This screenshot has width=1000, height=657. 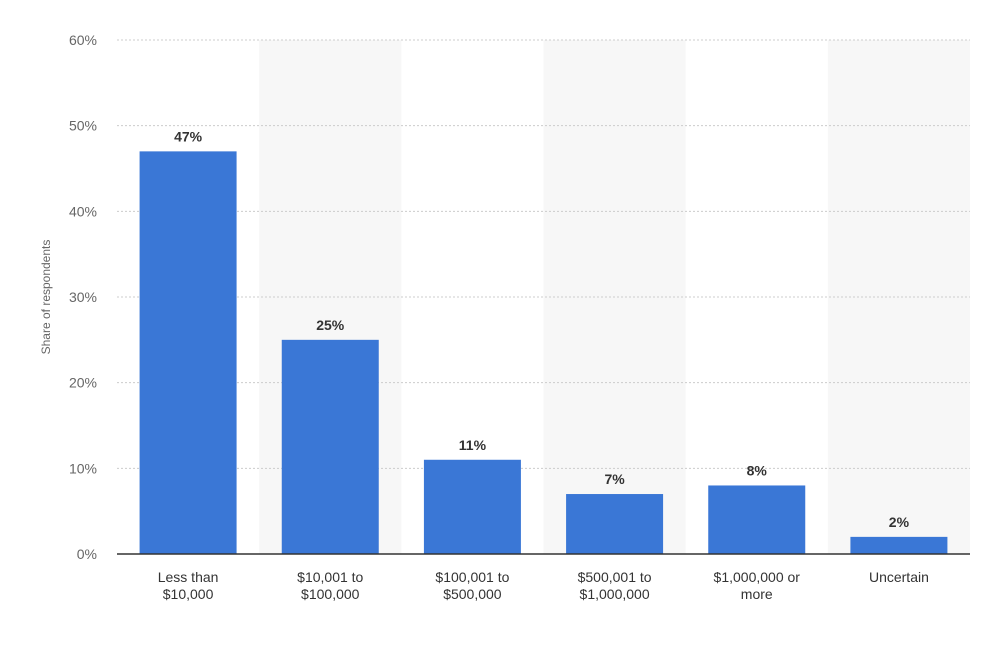 I want to click on data-label: 8%, so click(x=757, y=470).